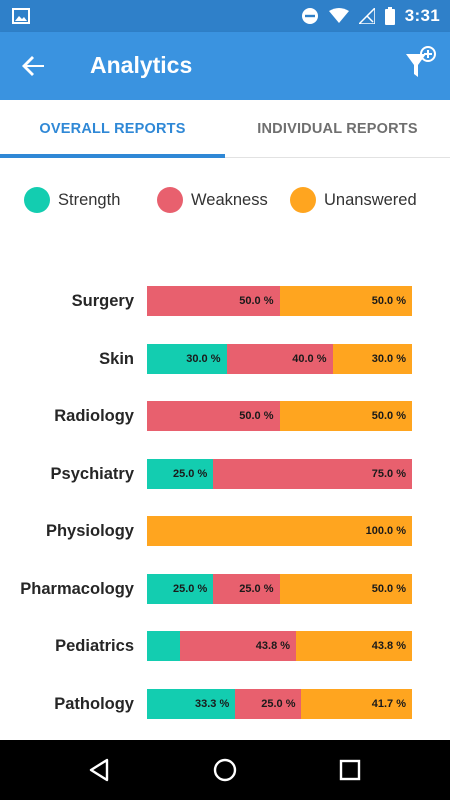  I want to click on category-label: Pathology, so click(94, 704).